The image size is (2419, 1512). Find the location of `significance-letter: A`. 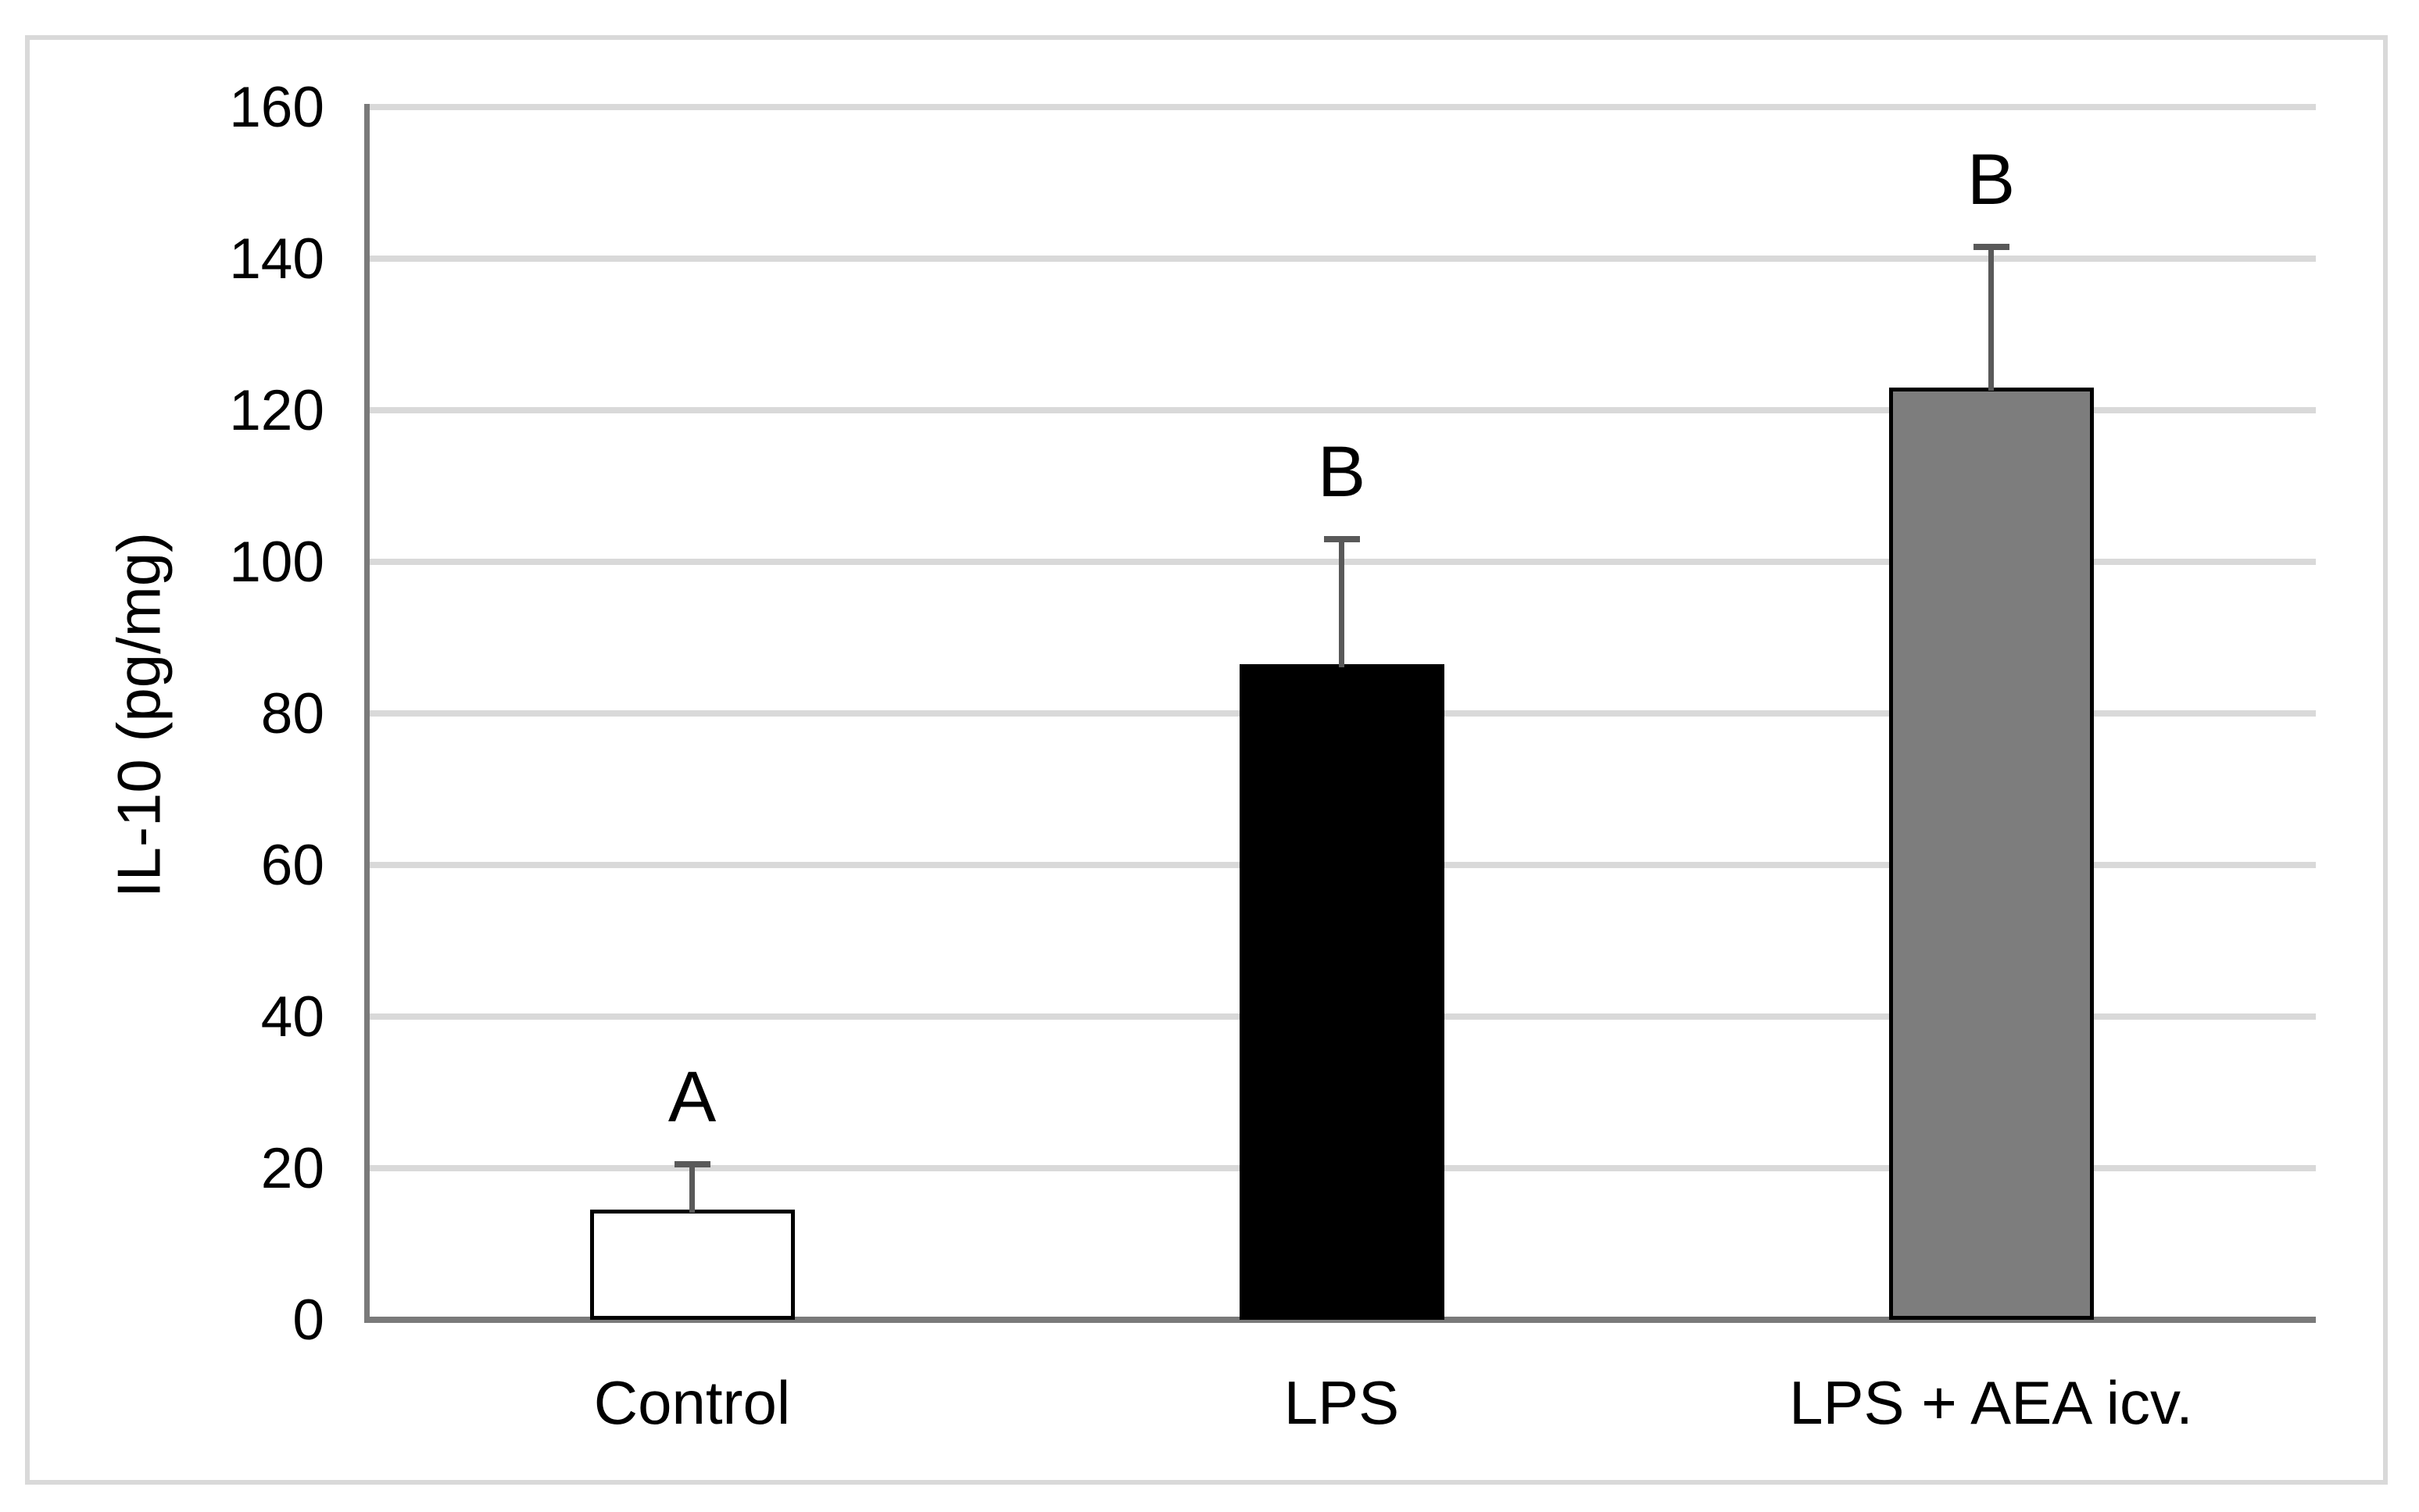

significance-letter: A is located at coordinates (692, 1097).